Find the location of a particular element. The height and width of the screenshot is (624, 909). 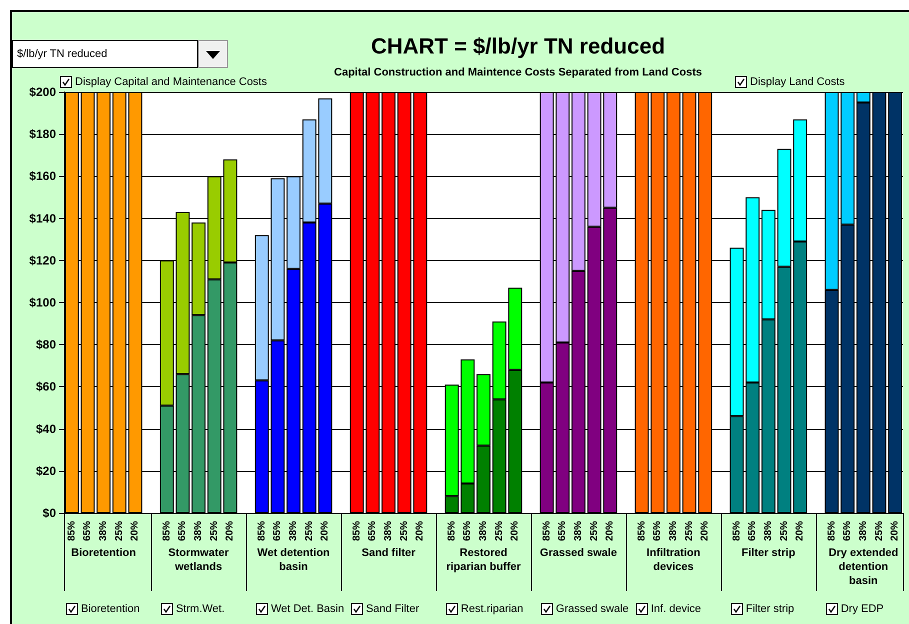

text: Wet detention basin is located at coordinates (293, 560).